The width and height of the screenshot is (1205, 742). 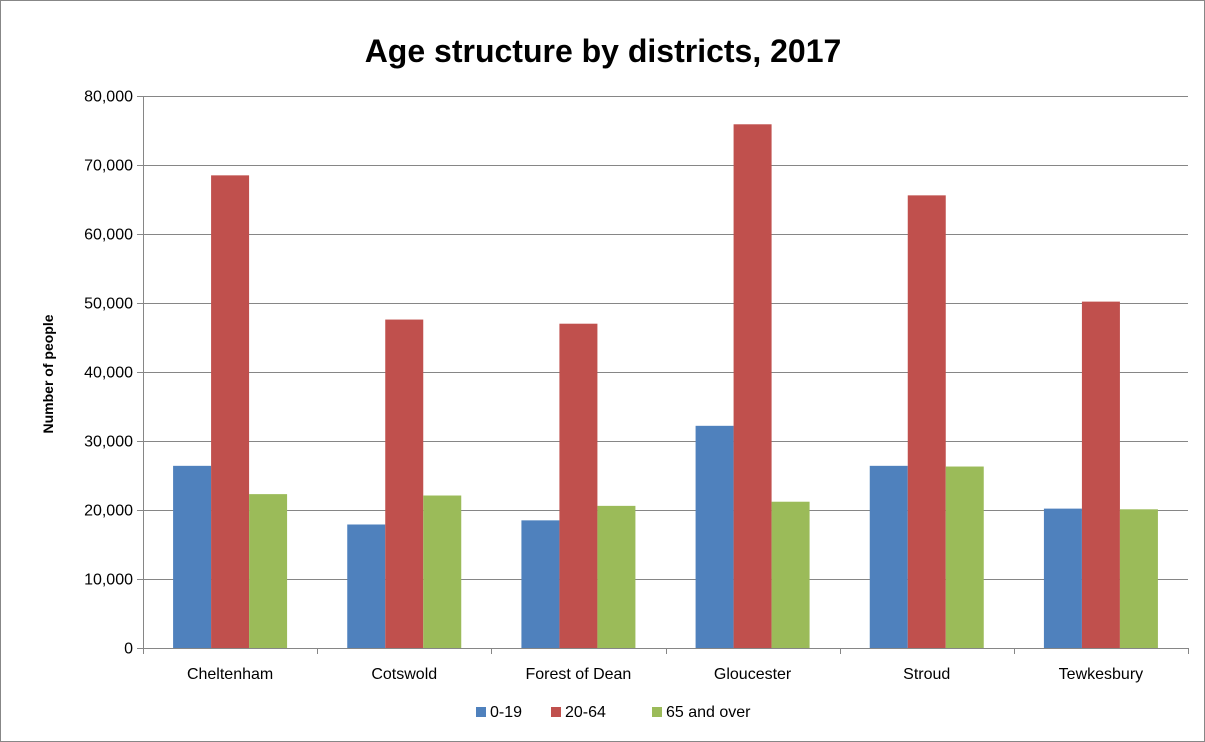 What do you see at coordinates (108, 442) in the screenshot?
I see `y-tick-label: 30,000` at bounding box center [108, 442].